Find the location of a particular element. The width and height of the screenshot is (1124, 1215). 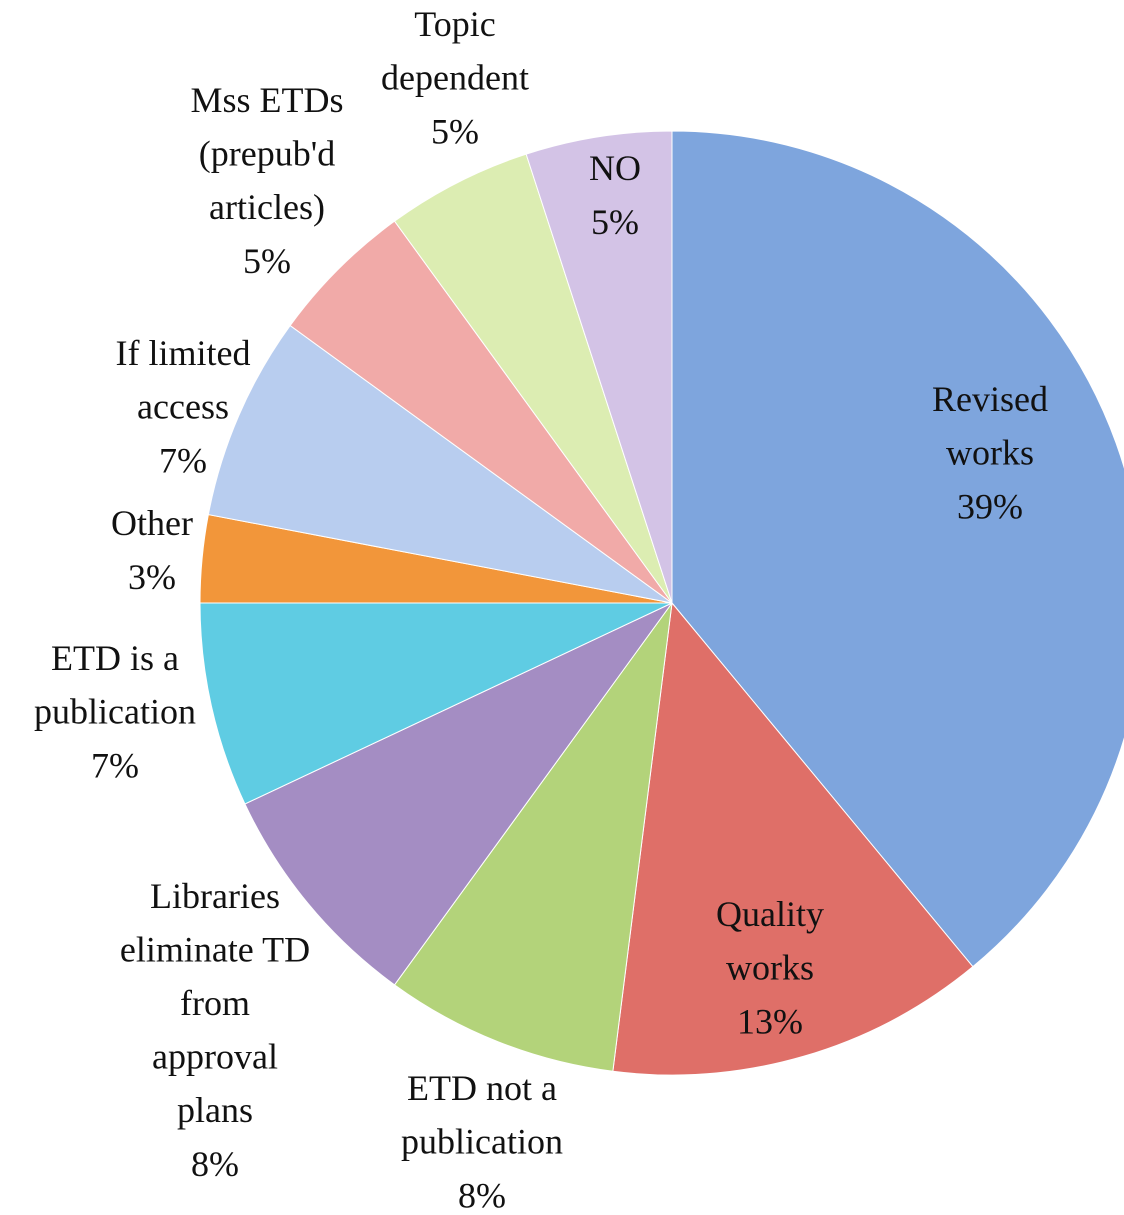

slice-label: Other is located at coordinates (152, 523).